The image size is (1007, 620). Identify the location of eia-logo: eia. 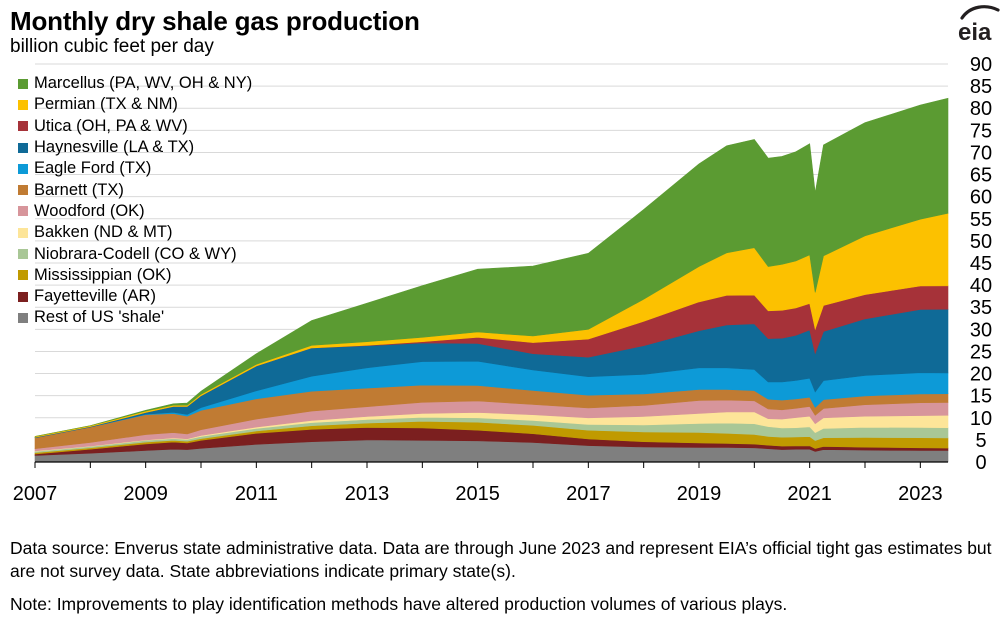
(976, 24).